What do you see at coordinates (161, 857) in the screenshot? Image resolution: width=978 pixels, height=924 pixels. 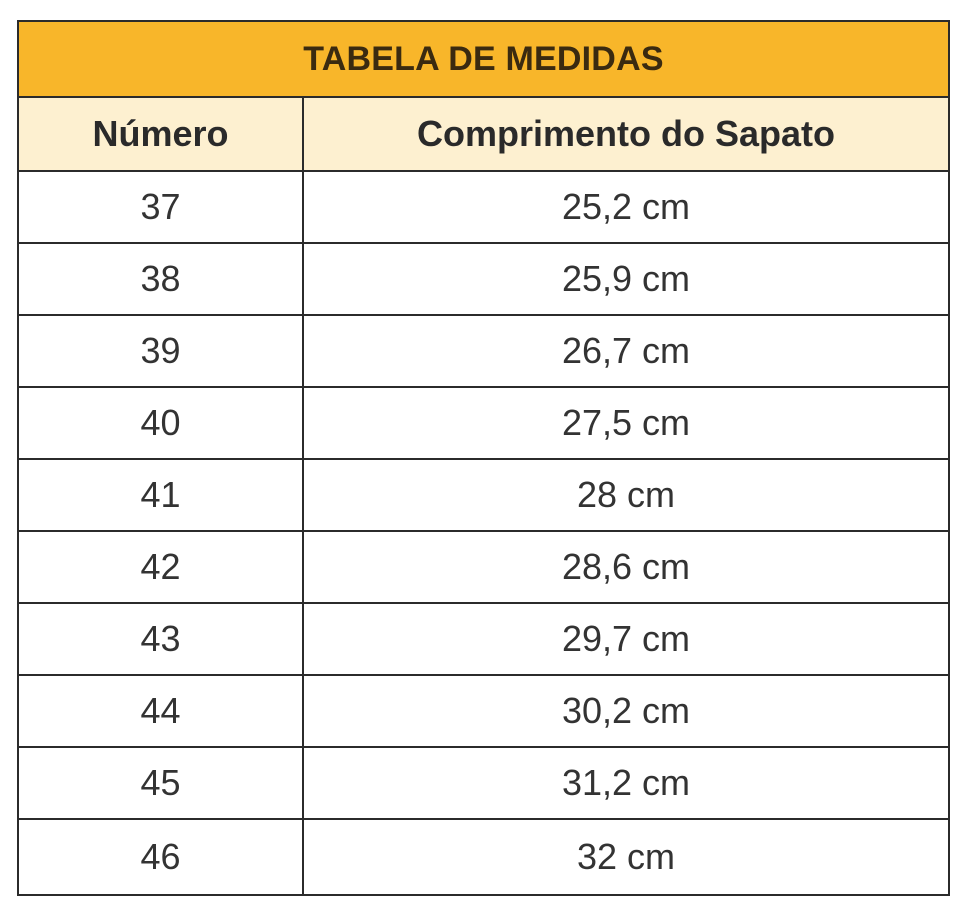 I see `size-number-cell: 46` at bounding box center [161, 857].